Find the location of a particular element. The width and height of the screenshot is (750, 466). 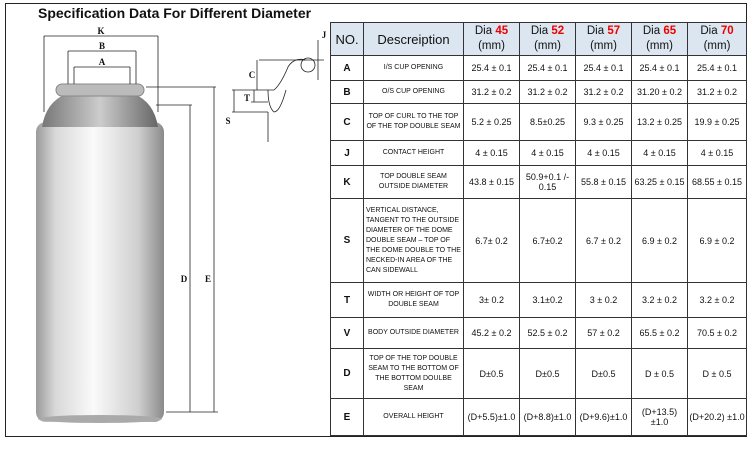

row-value: 5.2 ± 0.25 is located at coordinates (491, 122).